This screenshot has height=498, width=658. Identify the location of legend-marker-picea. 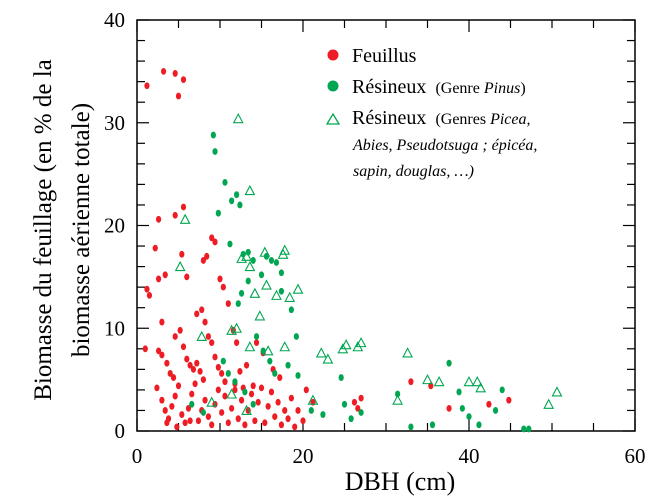
(333, 118).